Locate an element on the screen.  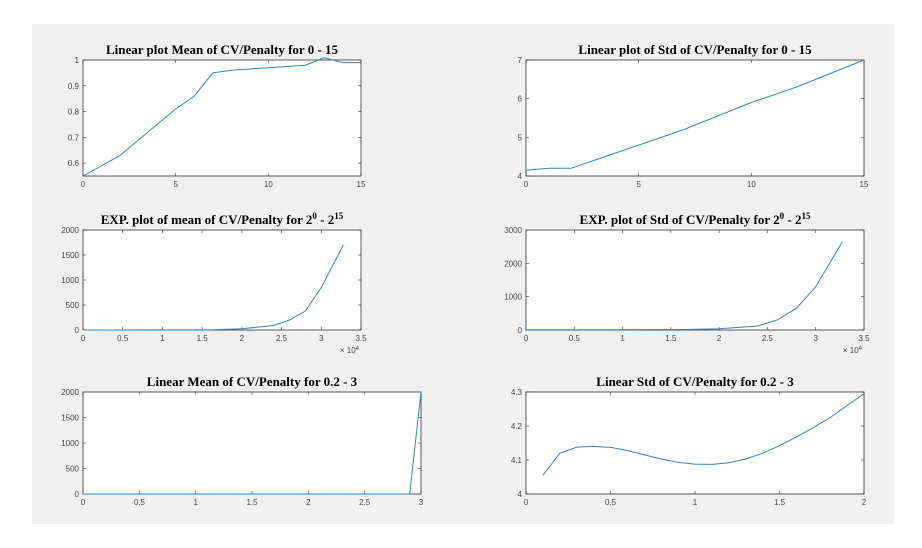
title-text: EXP. plot of Std of CV/Penalty for 2 is located at coordinates (680, 219).